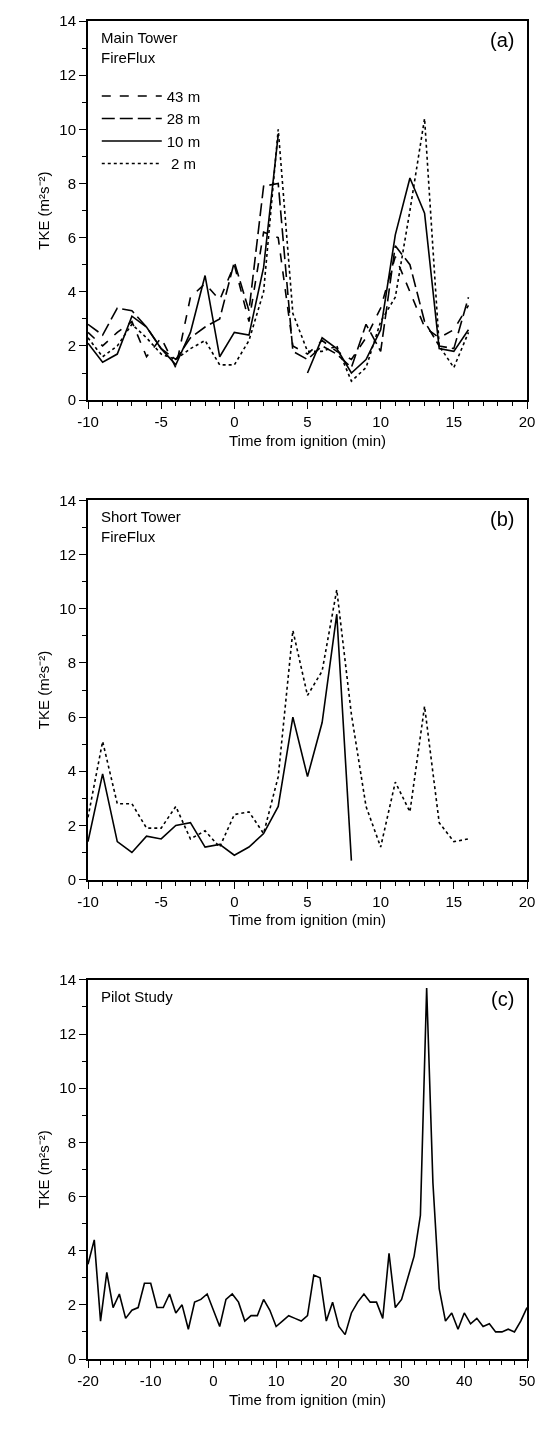 The image size is (547, 1437). What do you see at coordinates (401, 1380) in the screenshot?
I see `x-tick-label: 30` at bounding box center [401, 1380].